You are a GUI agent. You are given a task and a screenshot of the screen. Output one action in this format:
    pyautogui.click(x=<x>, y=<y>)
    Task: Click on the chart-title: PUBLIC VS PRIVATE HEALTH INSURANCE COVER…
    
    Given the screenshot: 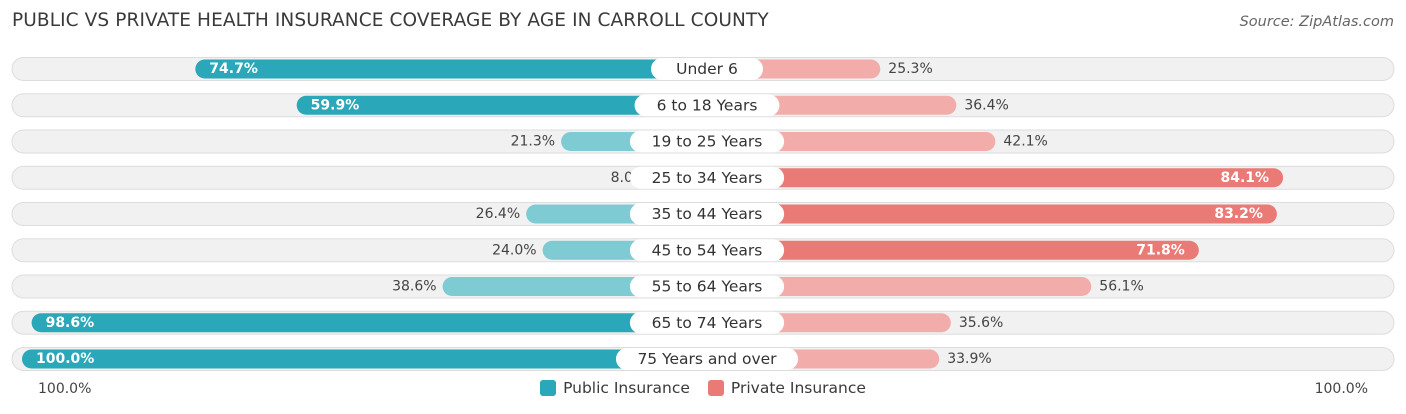 What is the action you would take?
    pyautogui.click(x=390, y=20)
    